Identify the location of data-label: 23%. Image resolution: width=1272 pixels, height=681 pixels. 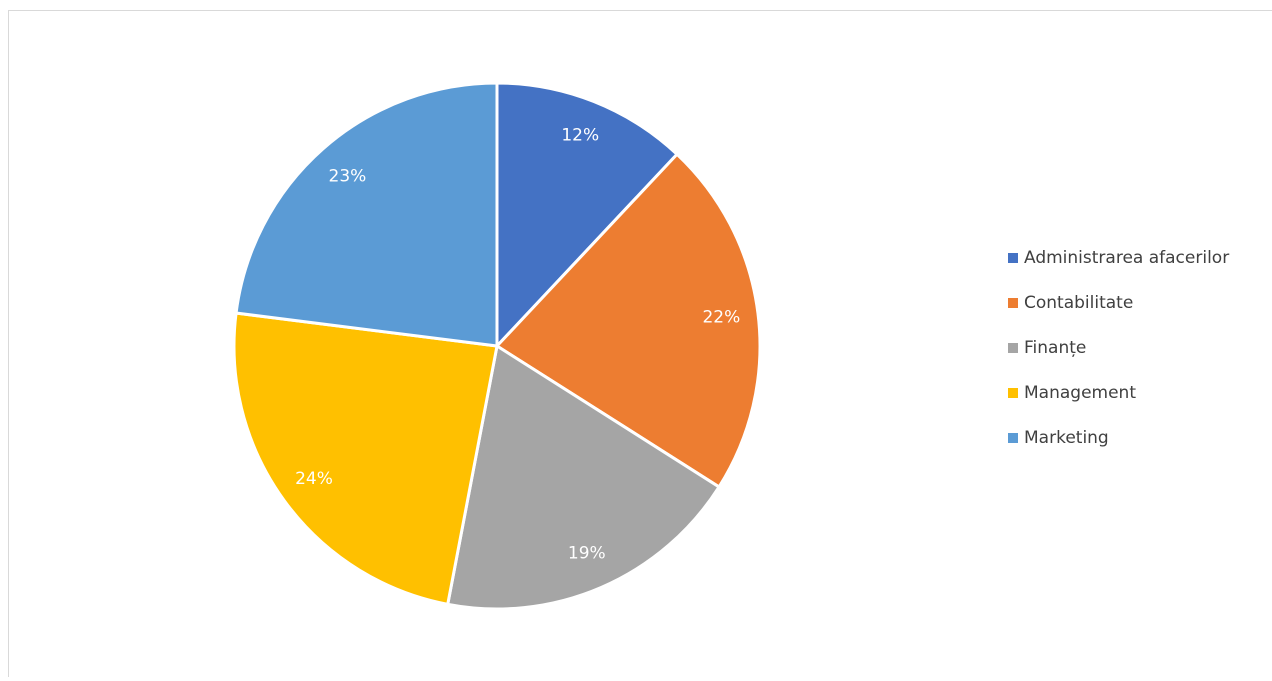
(348, 176).